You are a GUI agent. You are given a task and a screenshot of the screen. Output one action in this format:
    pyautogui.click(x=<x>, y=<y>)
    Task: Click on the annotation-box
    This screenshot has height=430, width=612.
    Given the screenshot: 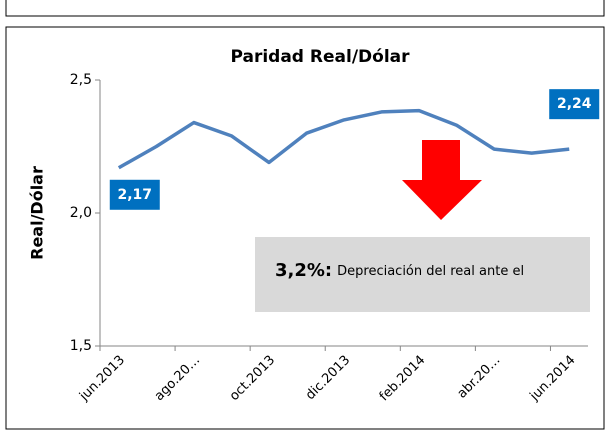 What is the action you would take?
    pyautogui.click(x=422, y=274)
    